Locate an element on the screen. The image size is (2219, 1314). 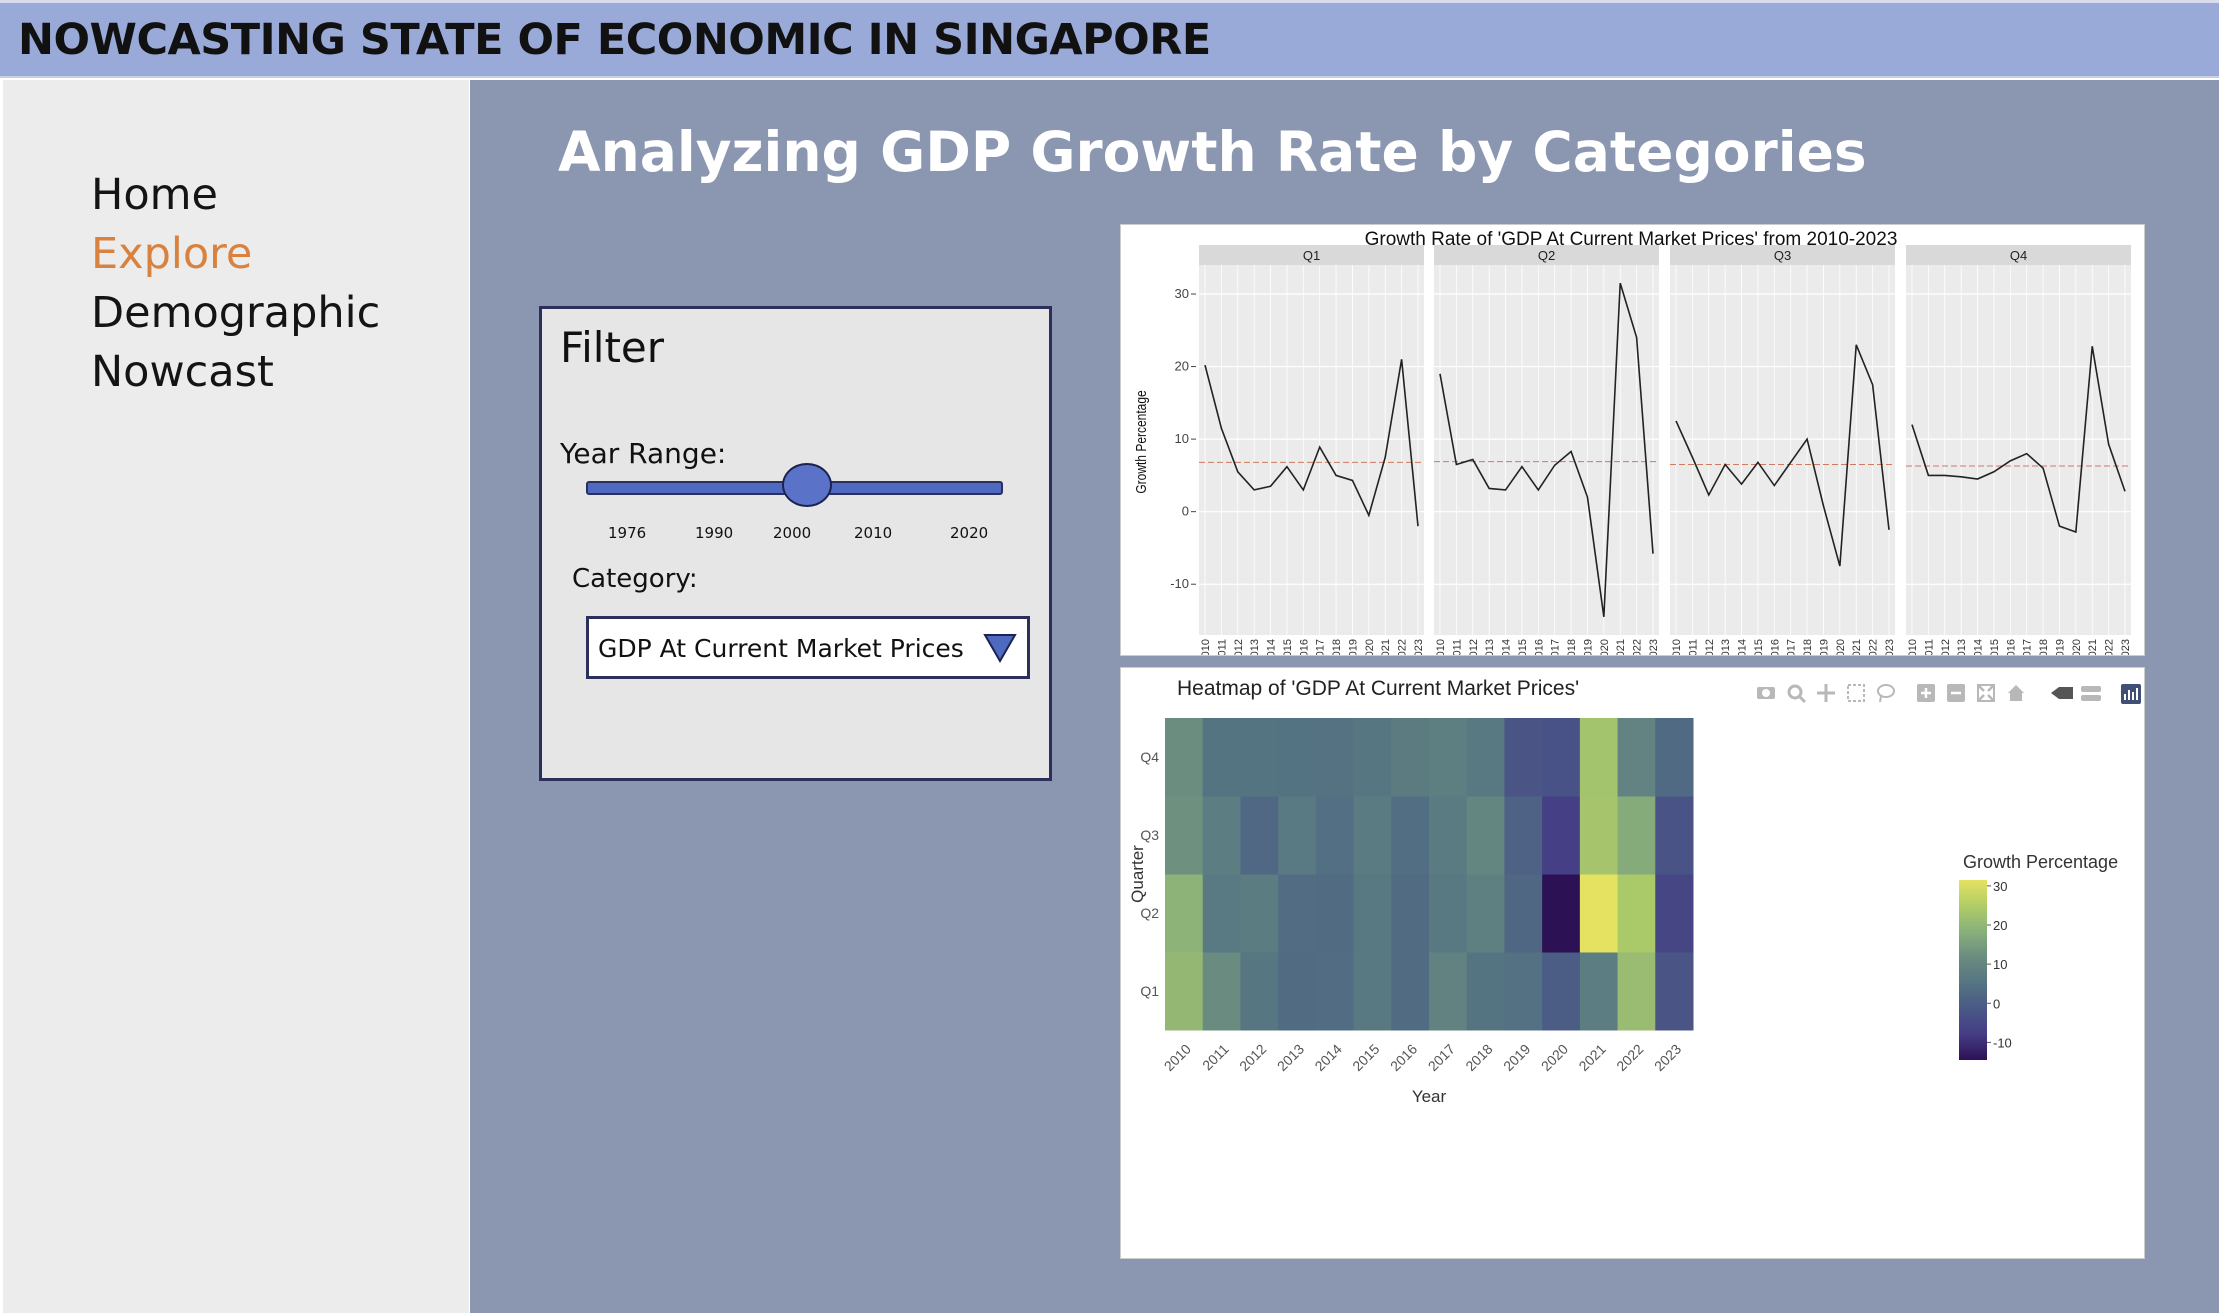
reset-axes-icon is located at coordinates (2016, 693).